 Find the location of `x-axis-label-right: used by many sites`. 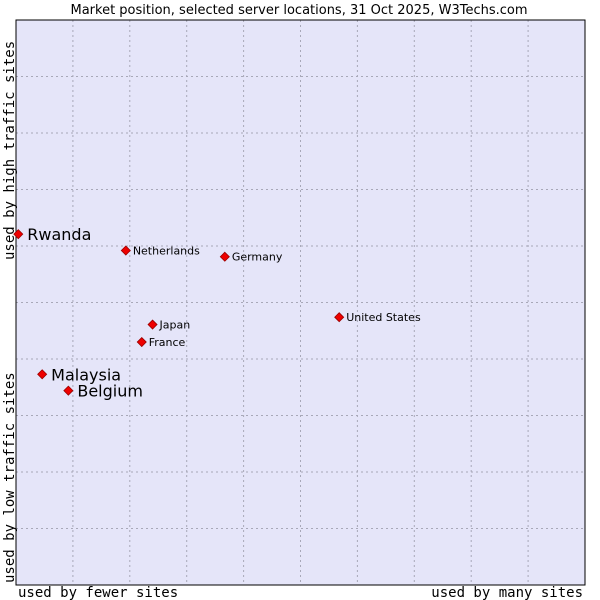

x-axis-label-right: used by many sites is located at coordinates (507, 592).